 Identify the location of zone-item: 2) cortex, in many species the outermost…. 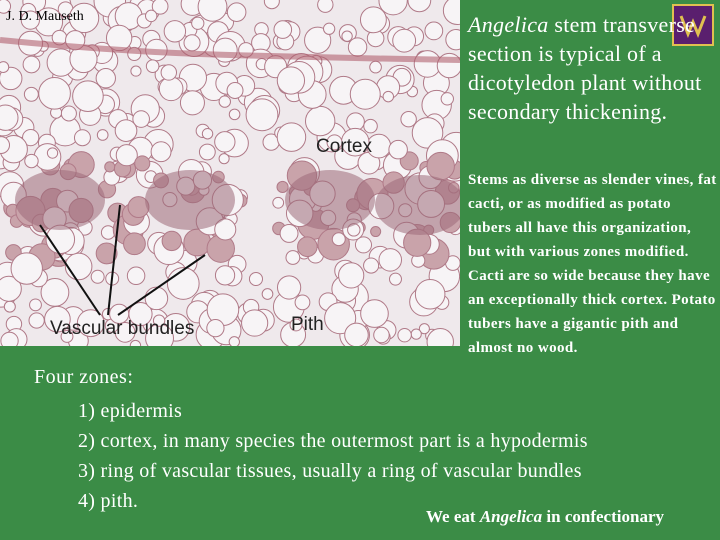
(333, 441).